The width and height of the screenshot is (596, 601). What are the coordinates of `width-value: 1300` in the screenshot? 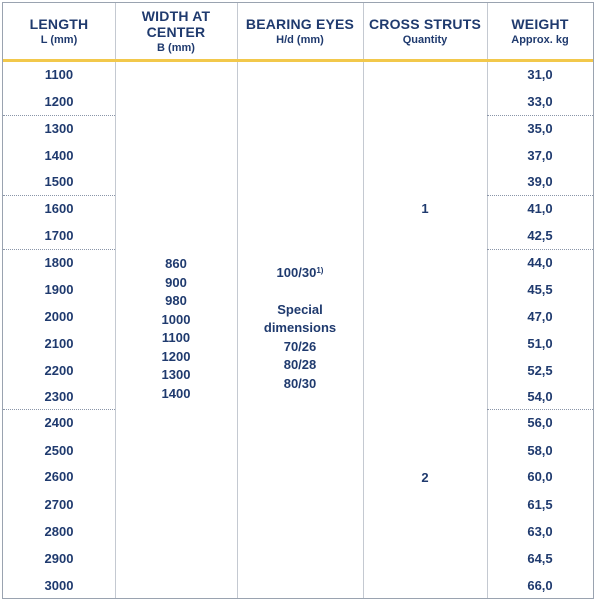 It's located at (176, 374).